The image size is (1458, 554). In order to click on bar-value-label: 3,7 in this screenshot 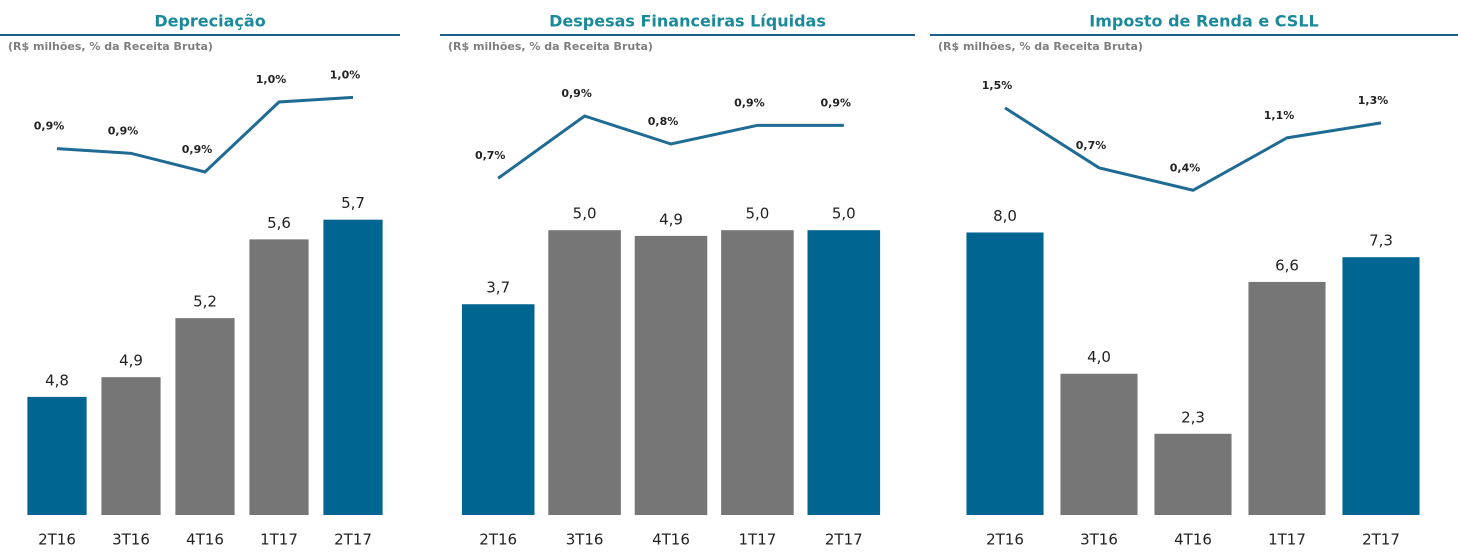, I will do `click(498, 288)`.